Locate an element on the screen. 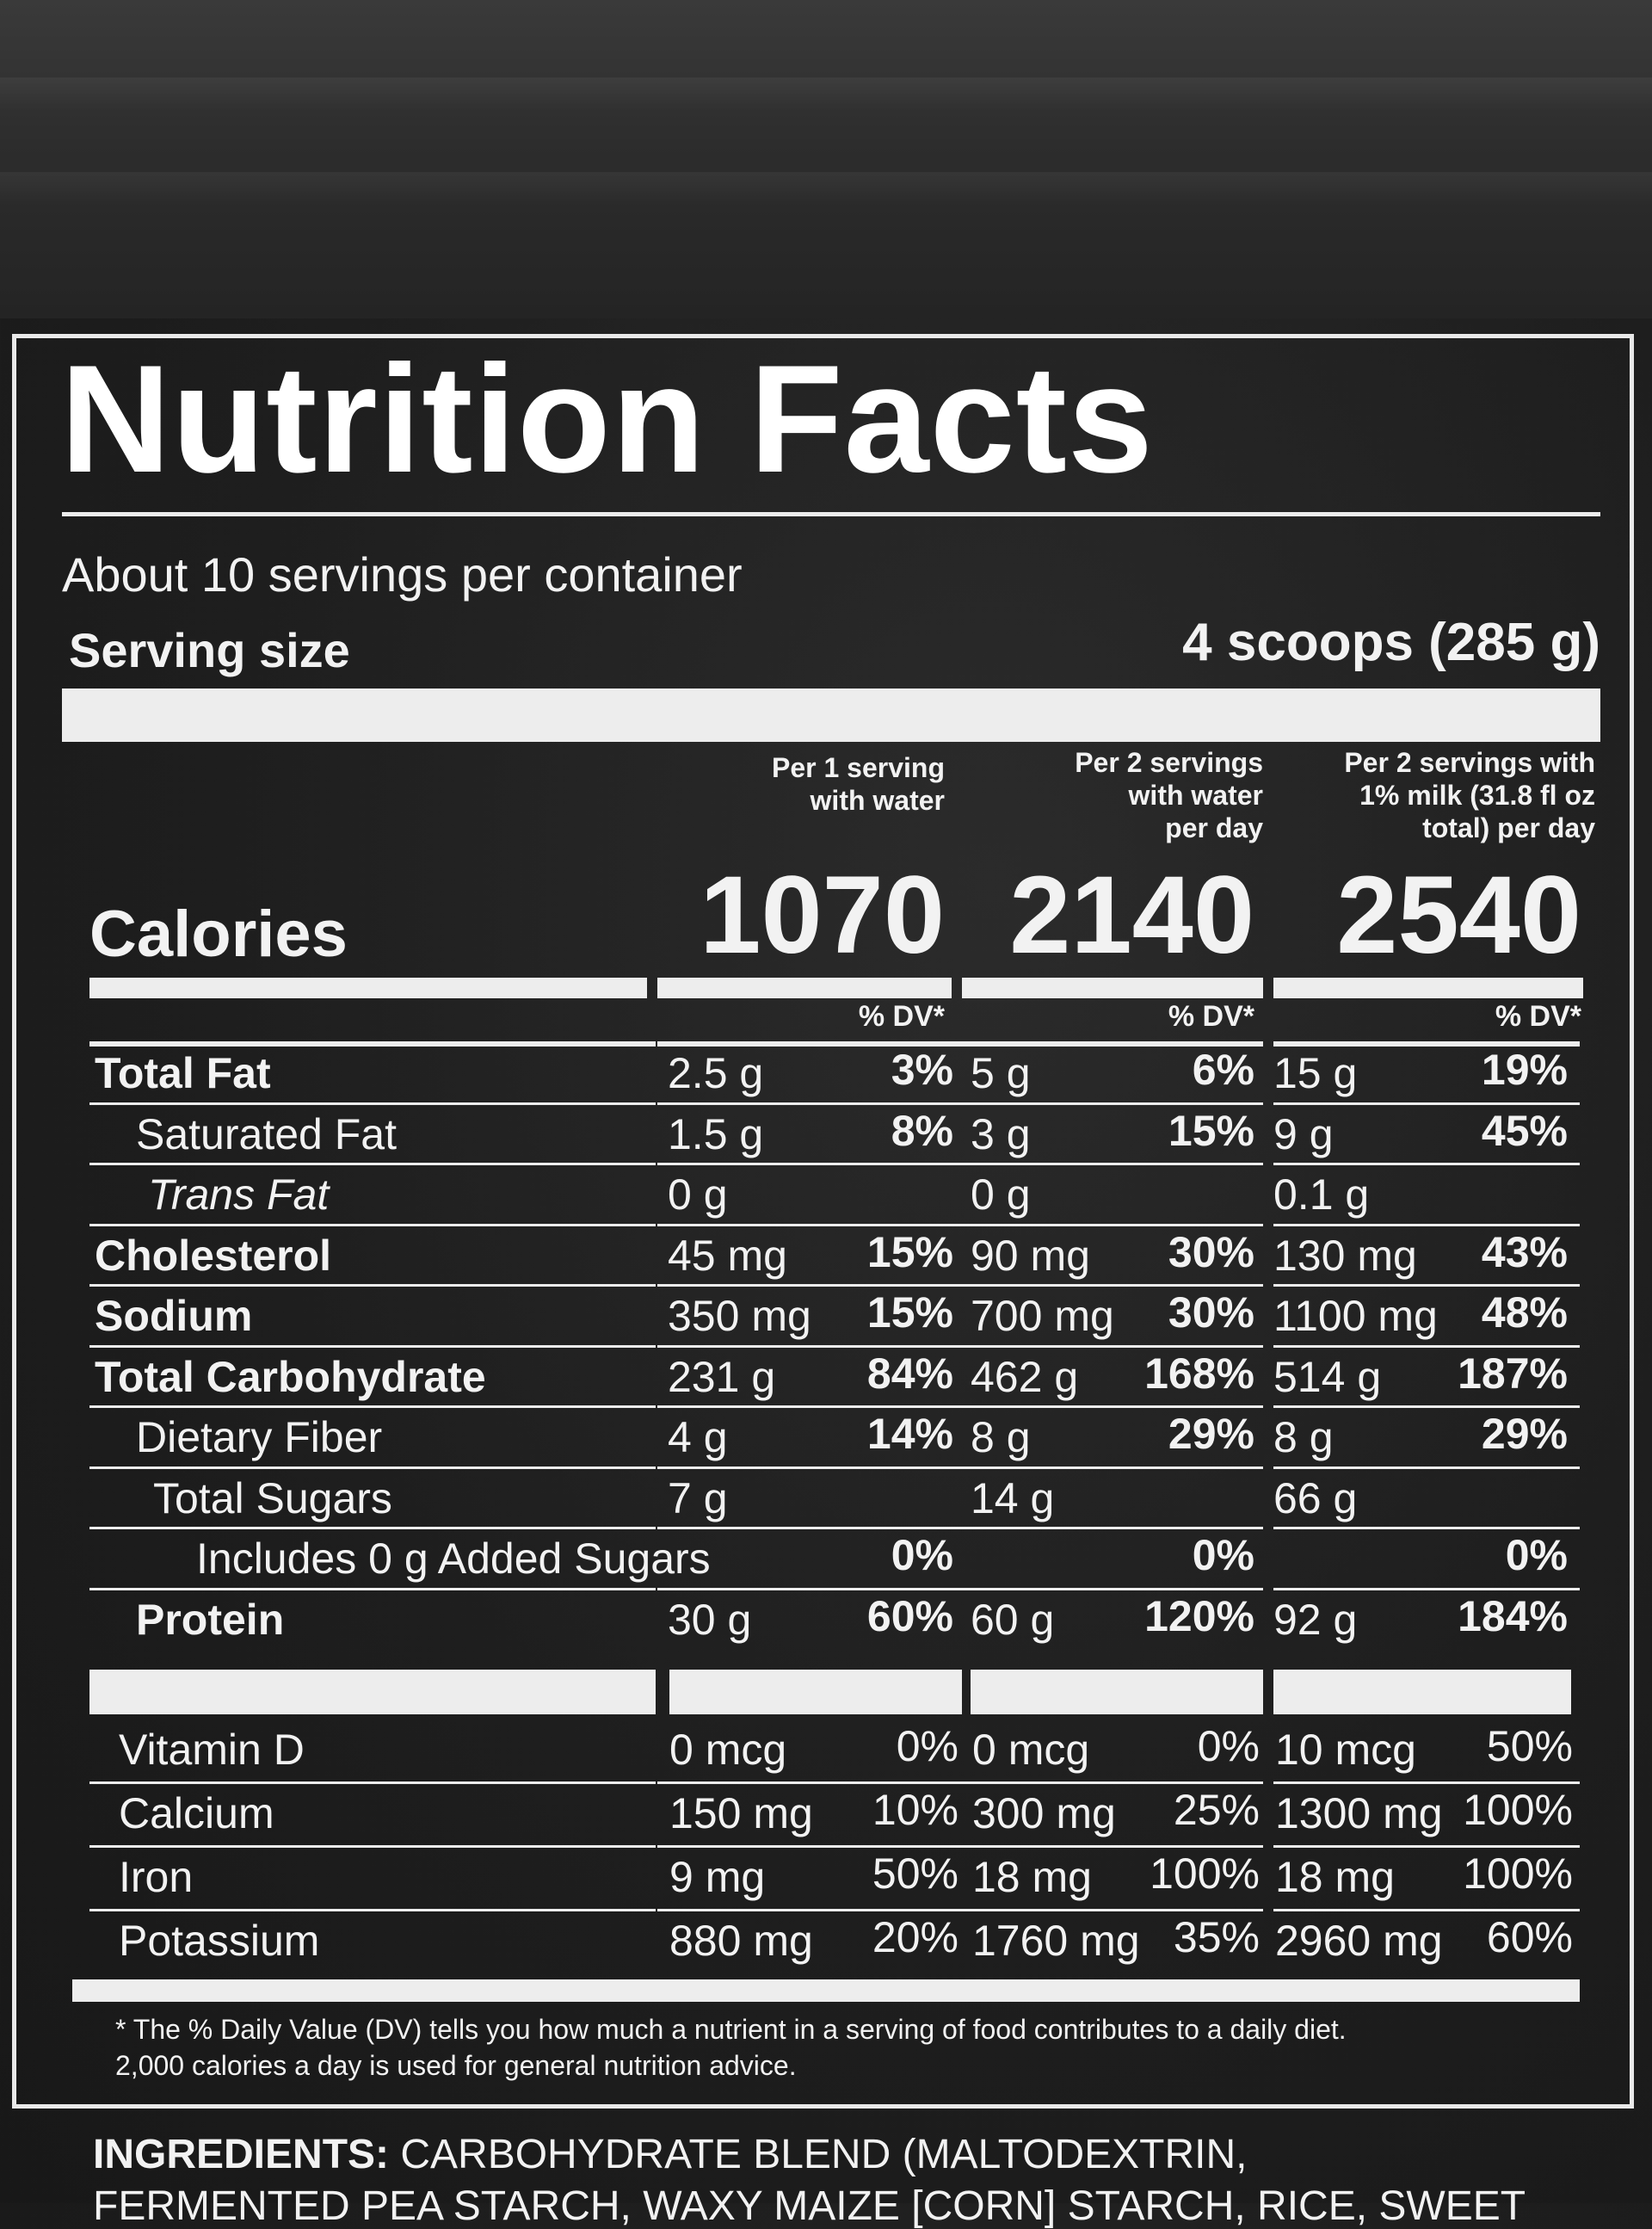  nutrient-amount: 4 g is located at coordinates (698, 1437).